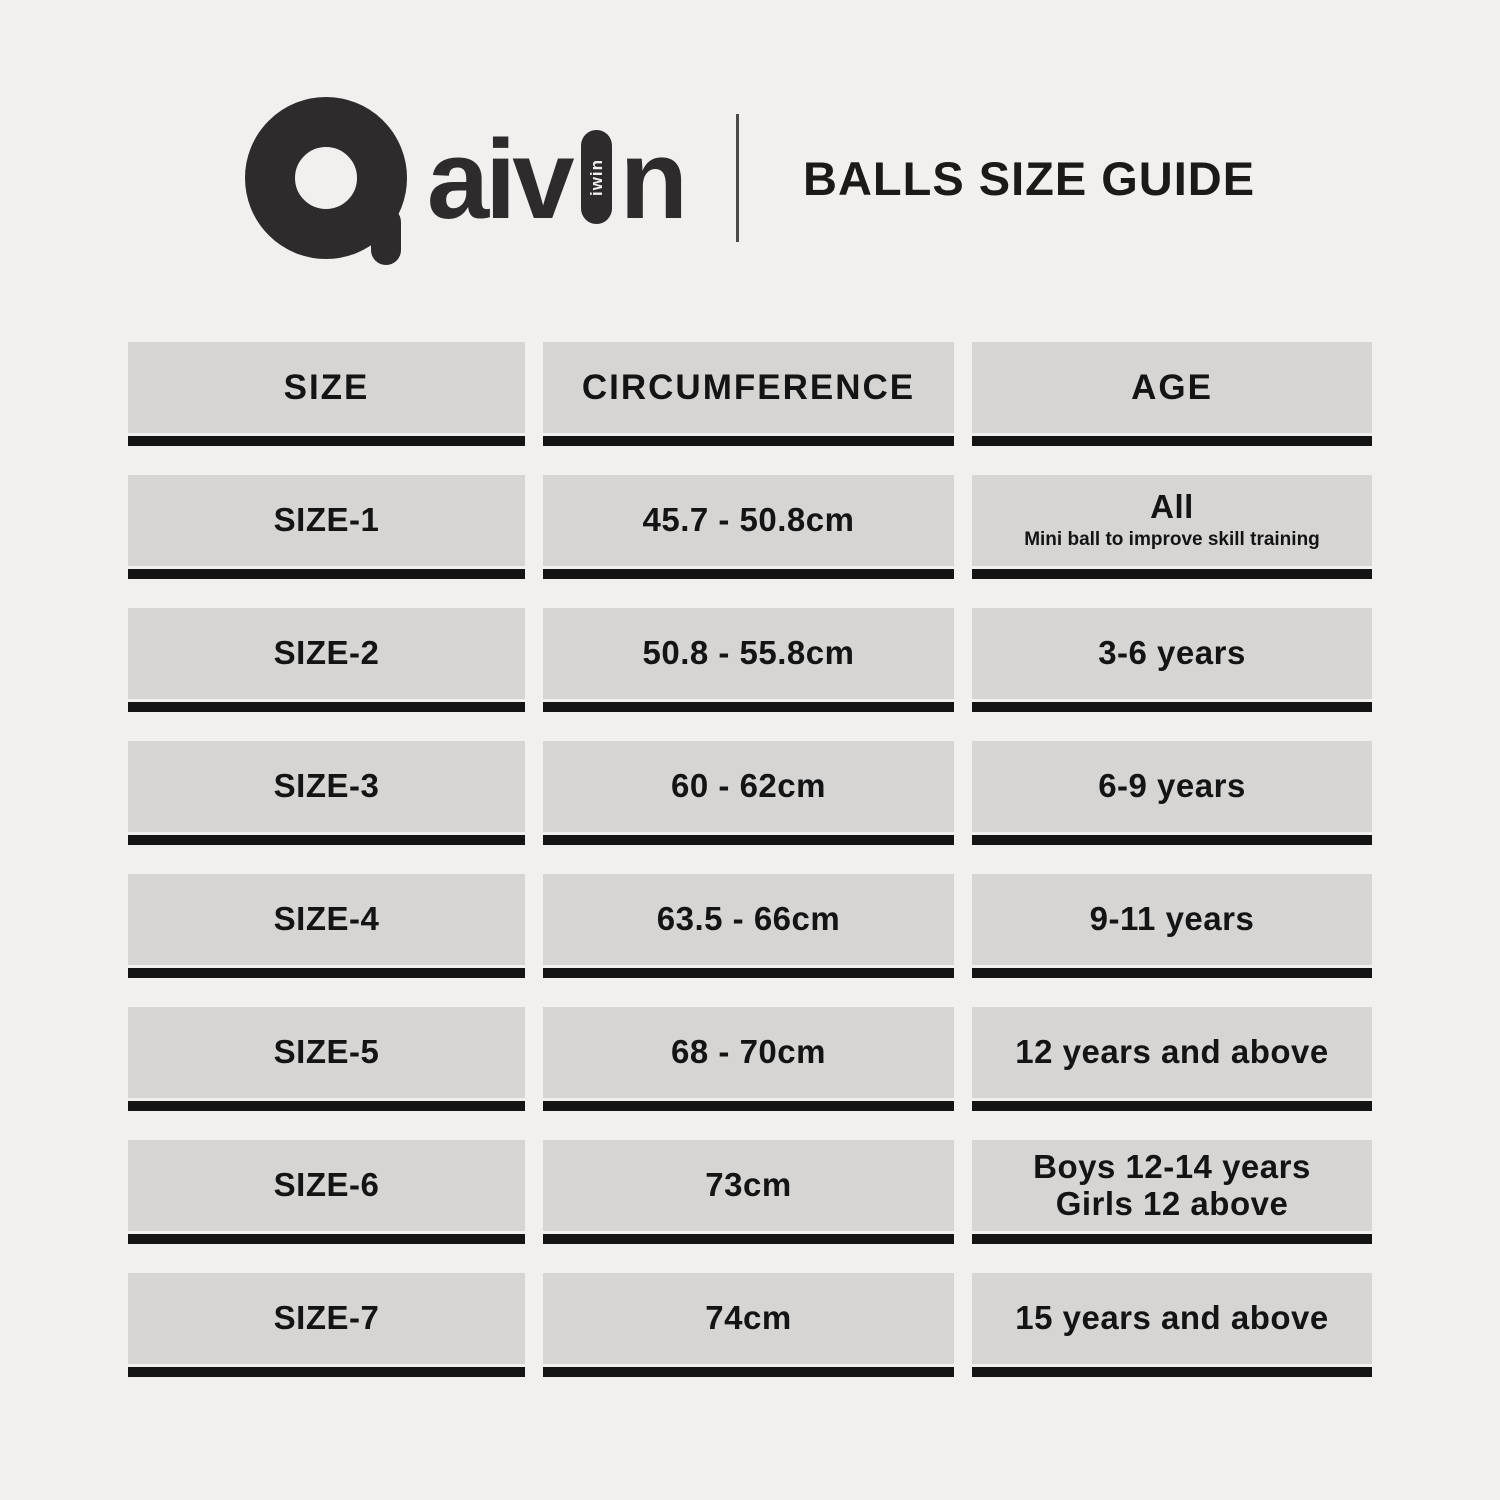  I want to click on table-row-2-circumference-cell: 50.8 - 55.8cm, so click(748, 660).